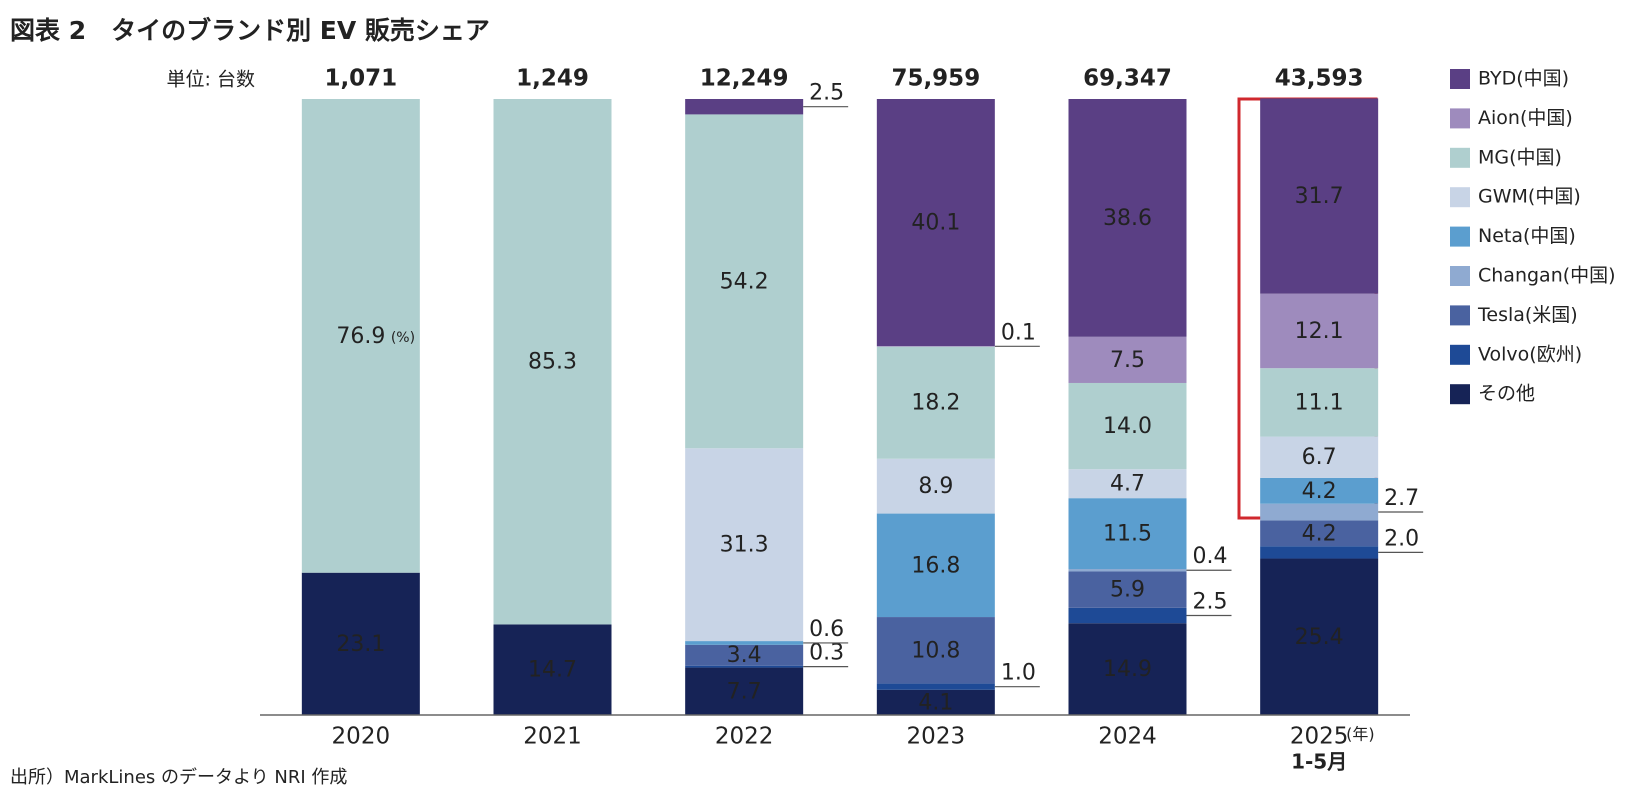 This screenshot has width=1640, height=791. I want to click on value-label: 0.4, so click(1210, 556).